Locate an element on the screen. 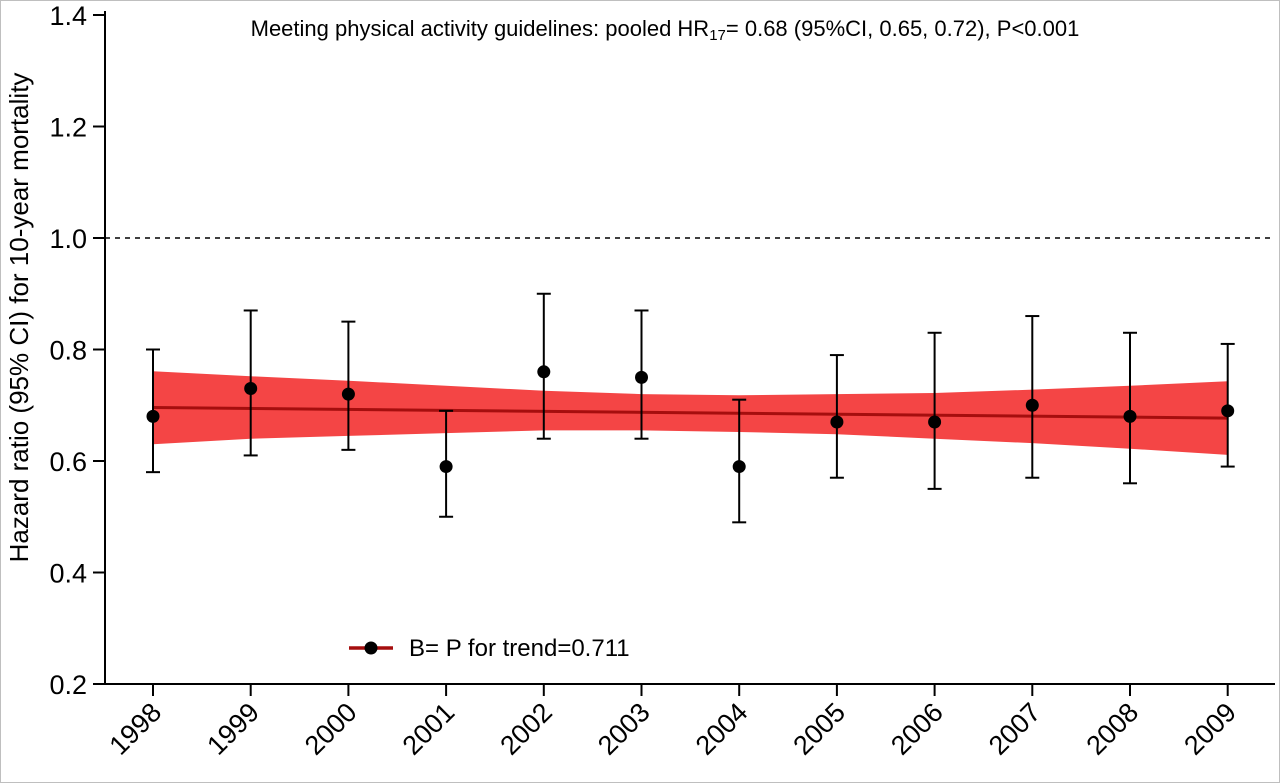  y-tick-label-1.4: 1.4 is located at coordinates (68, 16).